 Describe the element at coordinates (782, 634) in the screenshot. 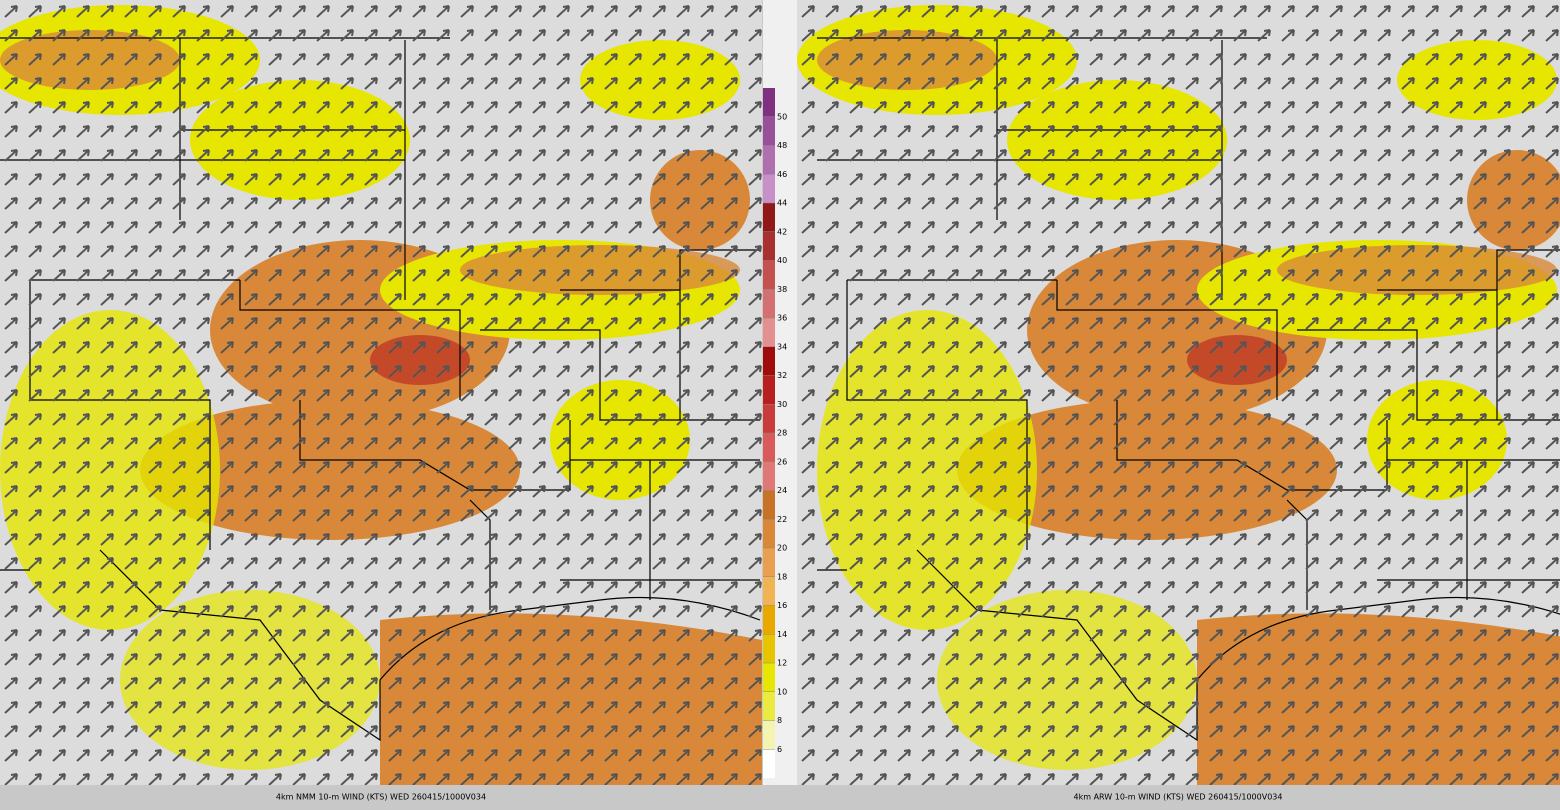

I see `colorbar-label: 14` at that location.